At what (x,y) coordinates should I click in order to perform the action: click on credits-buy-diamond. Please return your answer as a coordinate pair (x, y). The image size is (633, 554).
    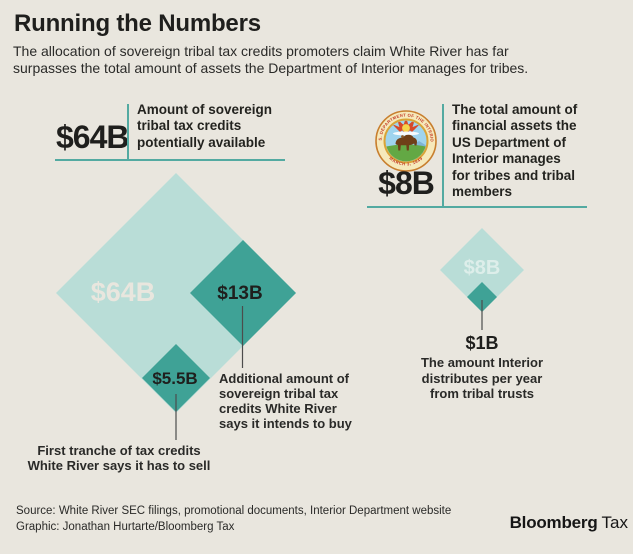
    Looking at the image, I should click on (243, 293).